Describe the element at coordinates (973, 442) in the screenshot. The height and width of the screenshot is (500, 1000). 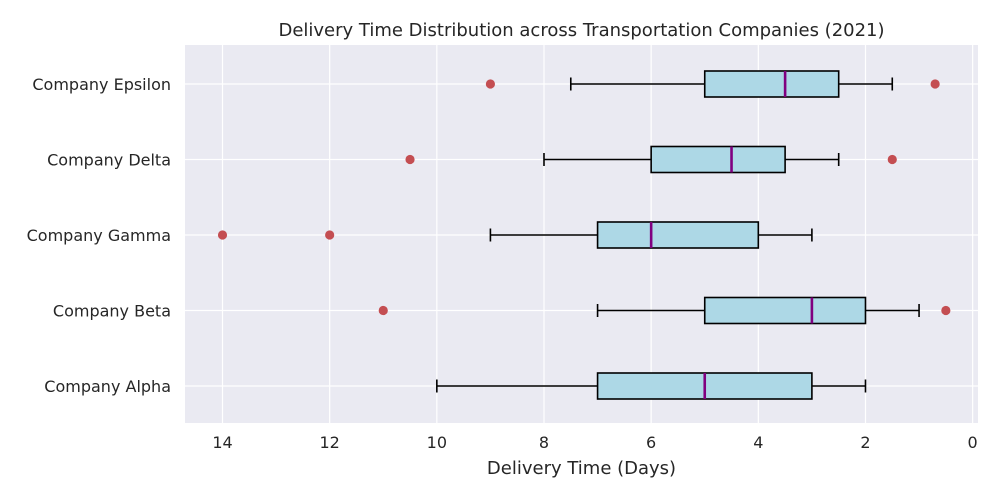
I see `x-tick-label: 0` at that location.